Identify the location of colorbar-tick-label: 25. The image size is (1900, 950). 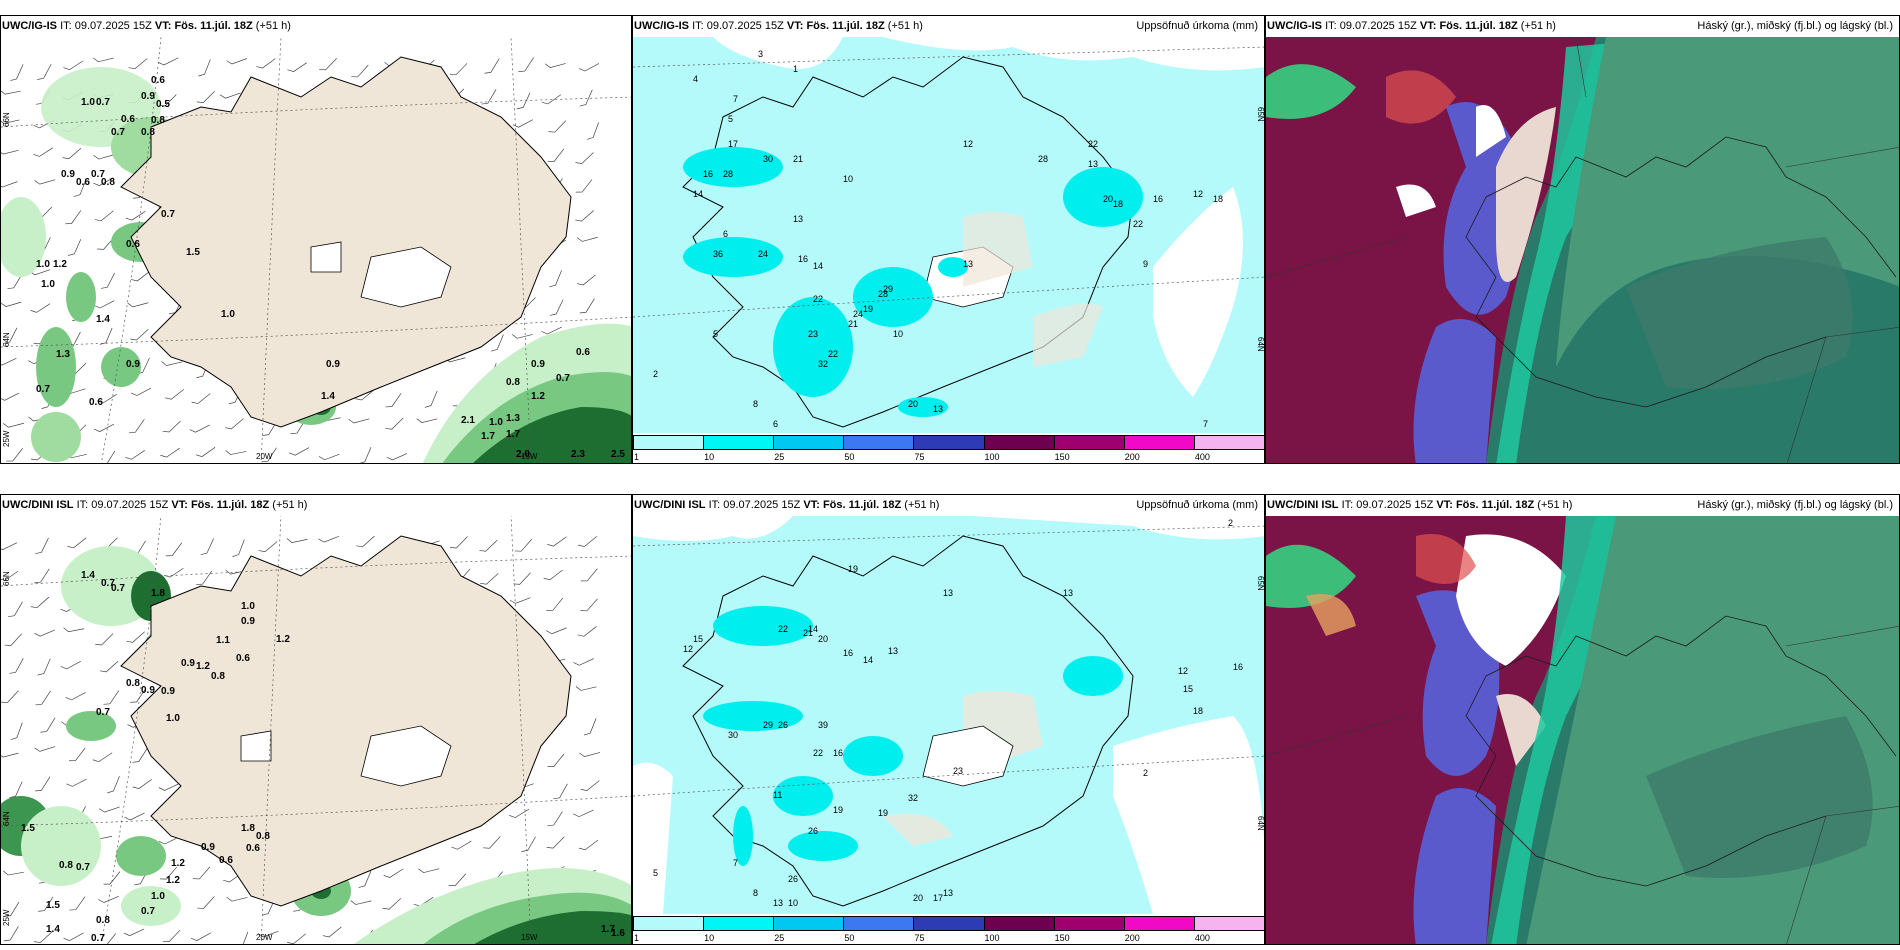
(779, 457).